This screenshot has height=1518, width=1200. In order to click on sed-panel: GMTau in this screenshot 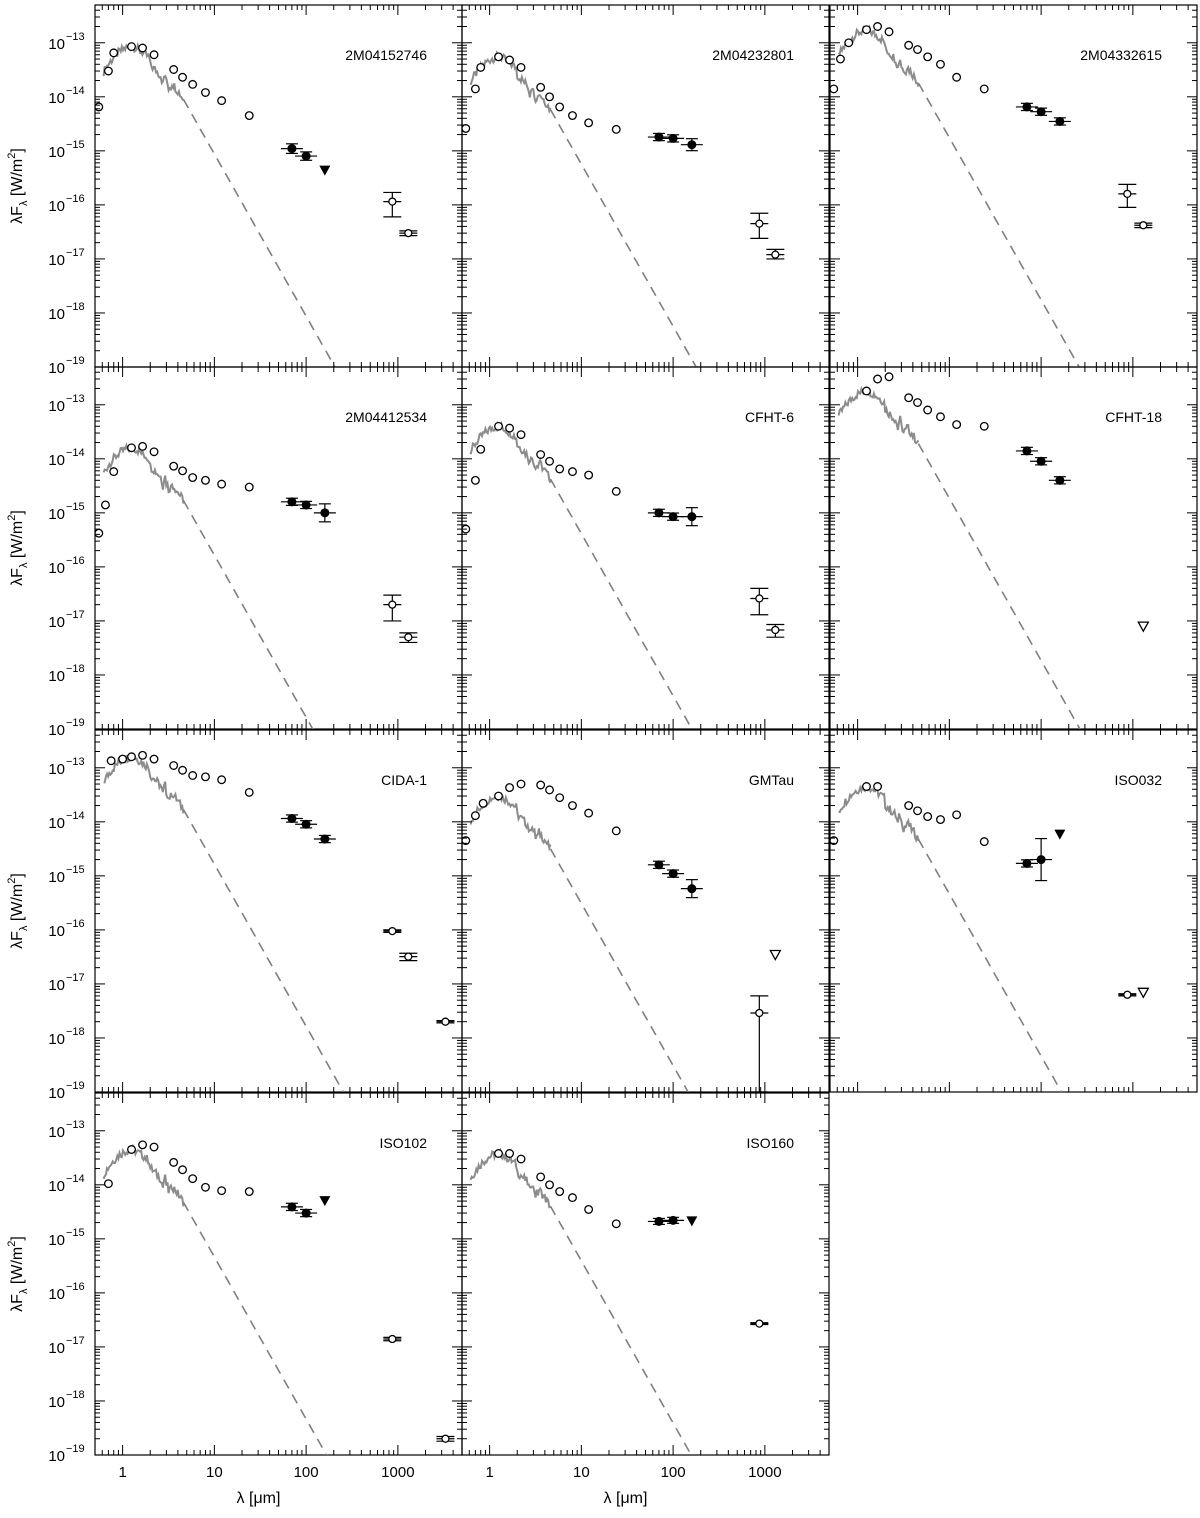, I will do `click(645, 911)`.